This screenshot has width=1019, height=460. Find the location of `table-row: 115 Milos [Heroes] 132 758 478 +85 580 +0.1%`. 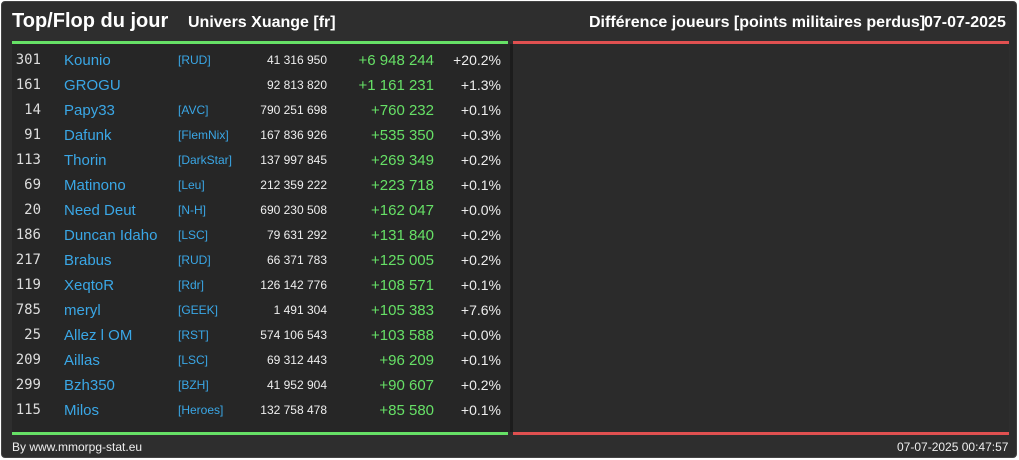

table-row: 115 Milos [Heroes] 132 758 478 +85 580 +0.1% is located at coordinates (261, 410).